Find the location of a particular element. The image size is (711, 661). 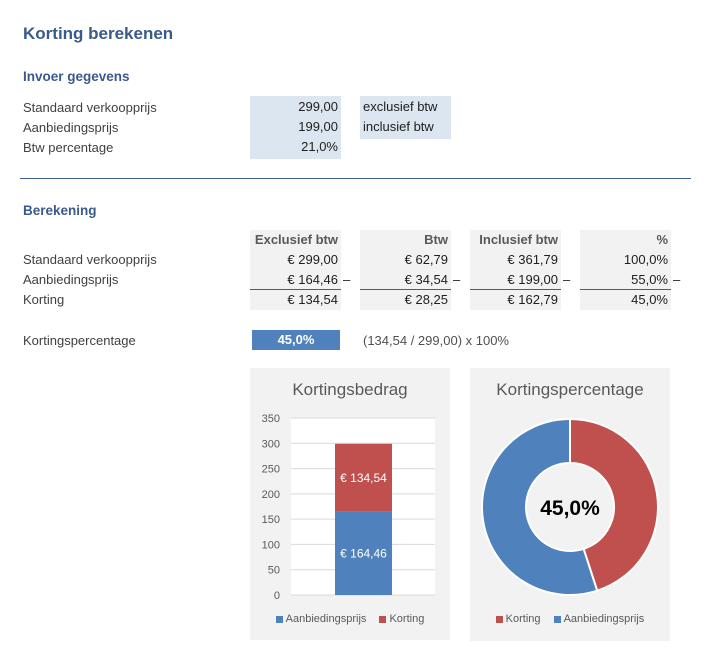

y-tick-label: 0 is located at coordinates (277, 596).